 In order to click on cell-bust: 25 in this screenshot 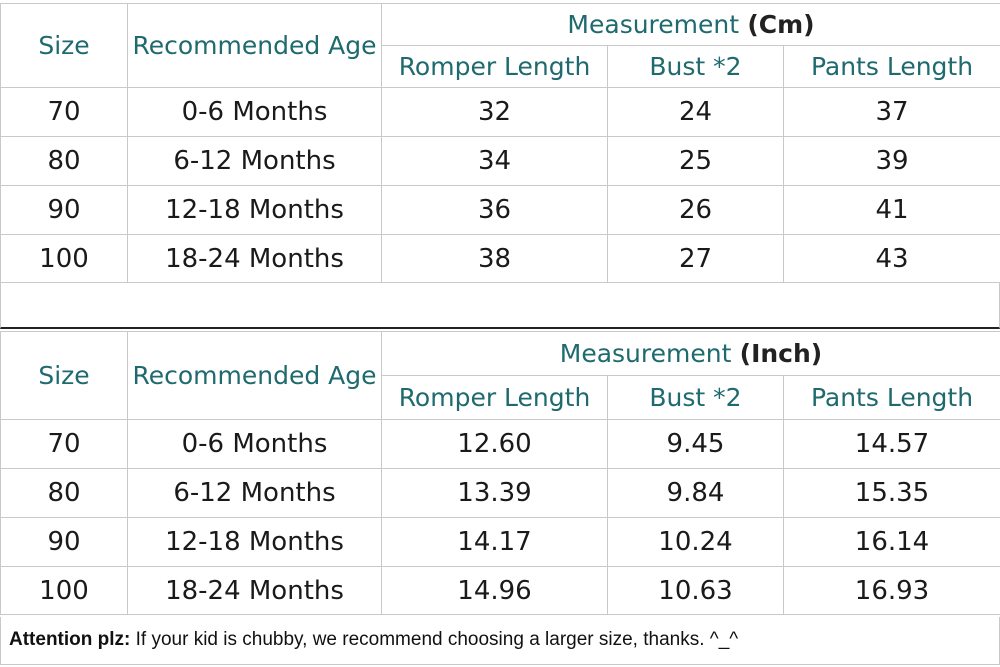, I will do `click(695, 161)`.